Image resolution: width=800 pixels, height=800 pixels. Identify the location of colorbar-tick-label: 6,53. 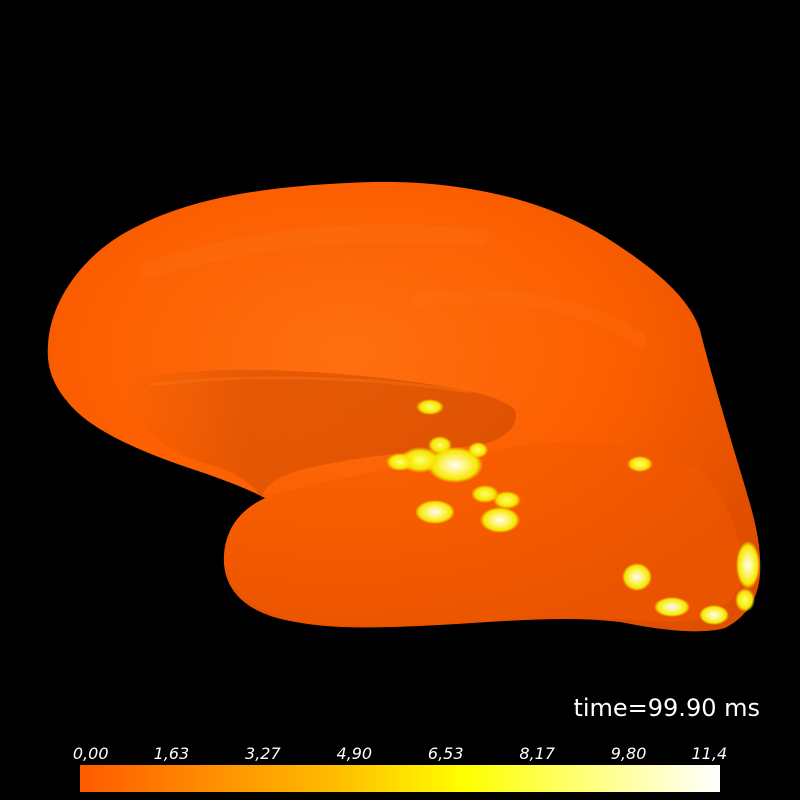
(445, 753).